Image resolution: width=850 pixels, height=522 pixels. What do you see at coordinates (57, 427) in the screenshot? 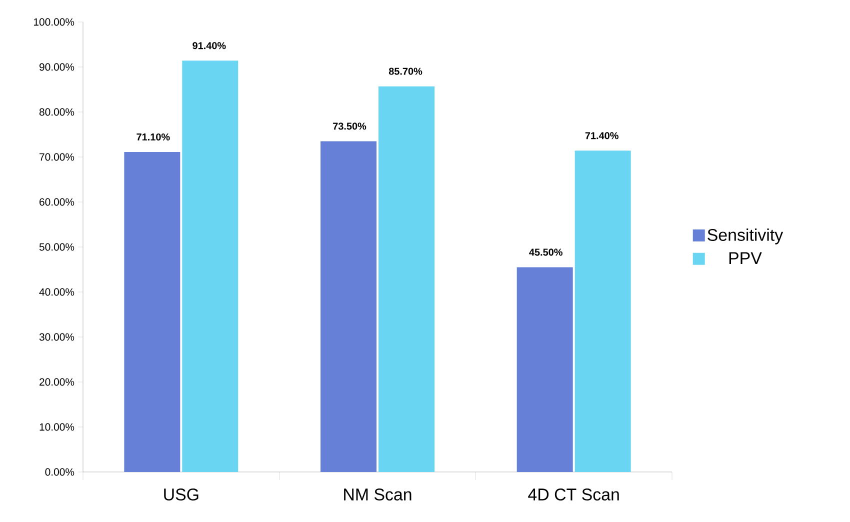
I see `y-tick-label: 10.00%` at bounding box center [57, 427].